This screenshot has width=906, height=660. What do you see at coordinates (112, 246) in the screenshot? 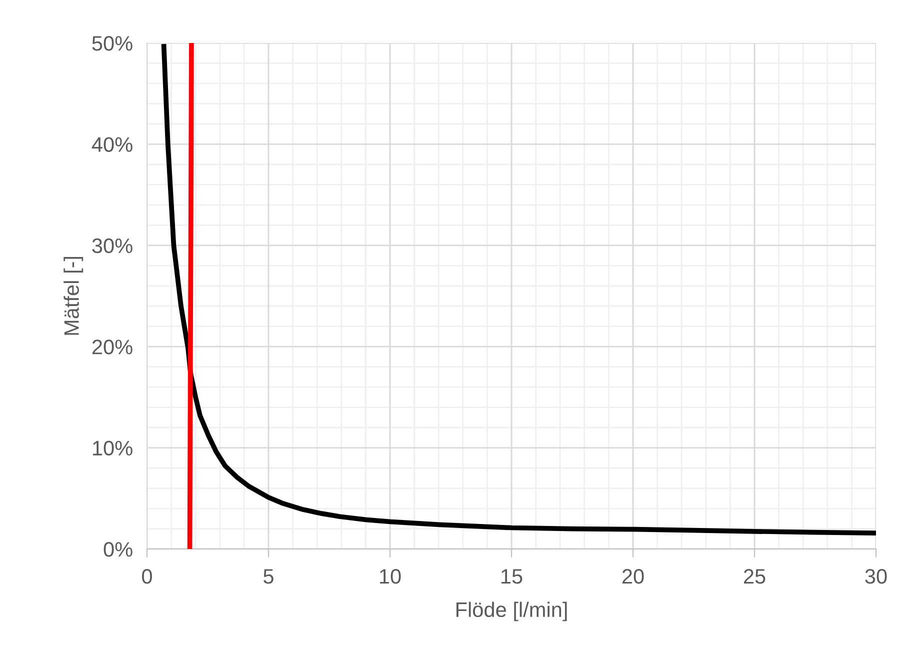
I see `y-tick-label: 30%` at bounding box center [112, 246].